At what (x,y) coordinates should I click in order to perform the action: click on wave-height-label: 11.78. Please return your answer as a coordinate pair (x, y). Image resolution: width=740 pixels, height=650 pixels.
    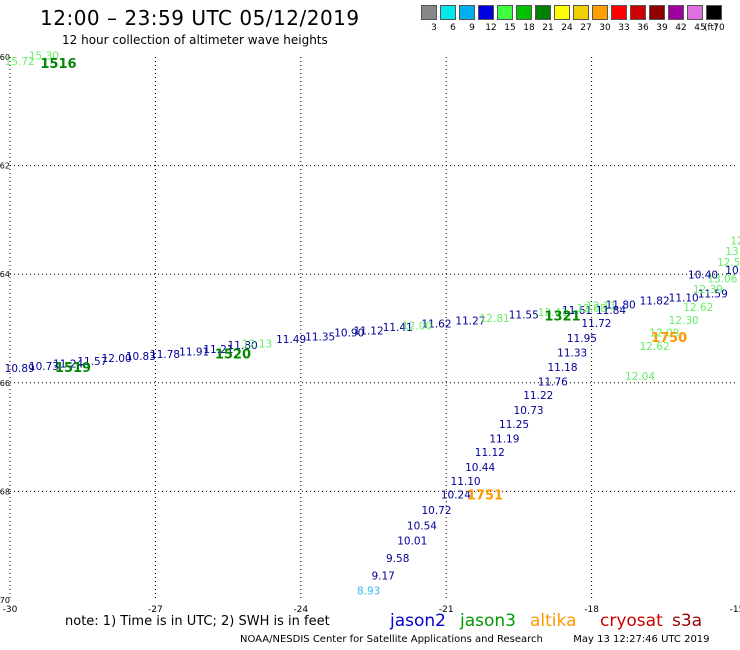
    Looking at the image, I should click on (165, 355).